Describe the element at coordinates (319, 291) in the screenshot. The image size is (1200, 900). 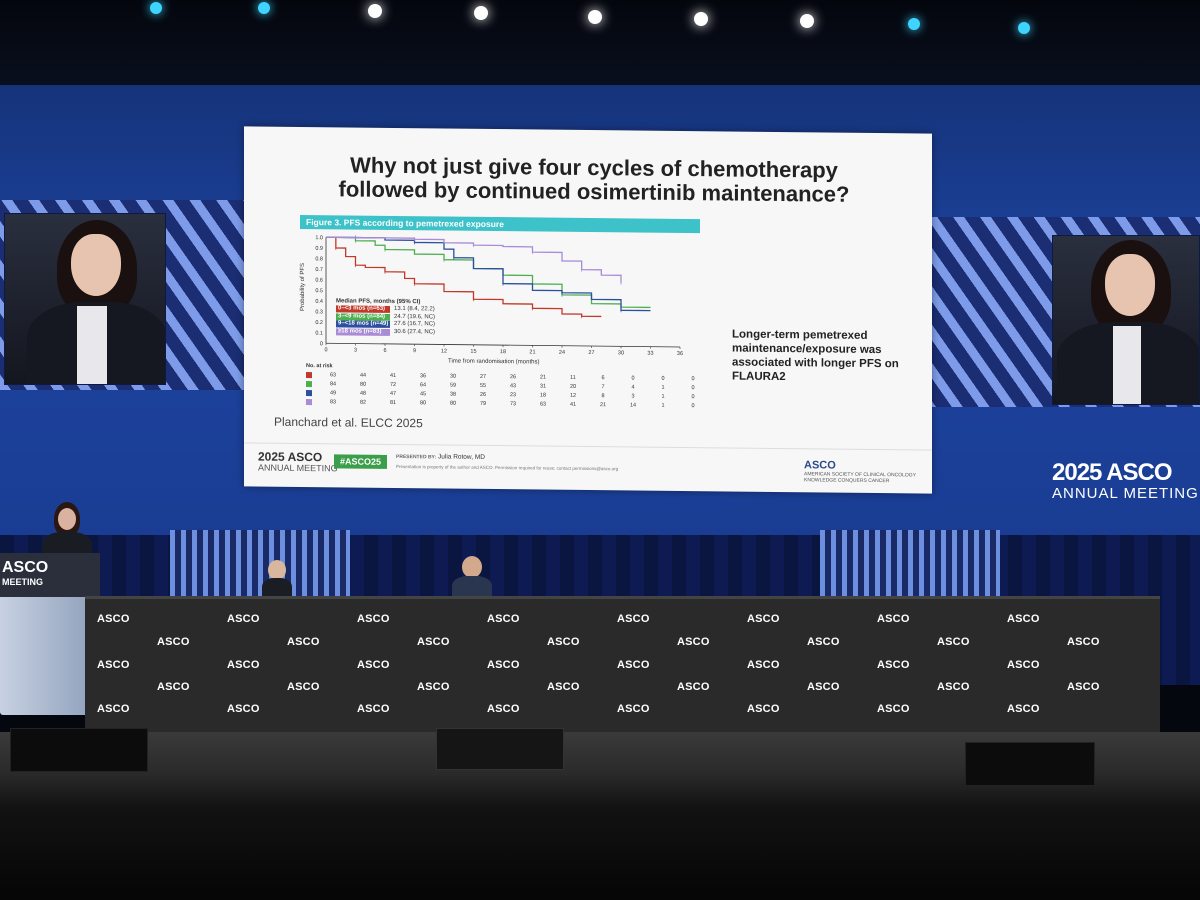
I see `y-tick-label: 0.5` at that location.